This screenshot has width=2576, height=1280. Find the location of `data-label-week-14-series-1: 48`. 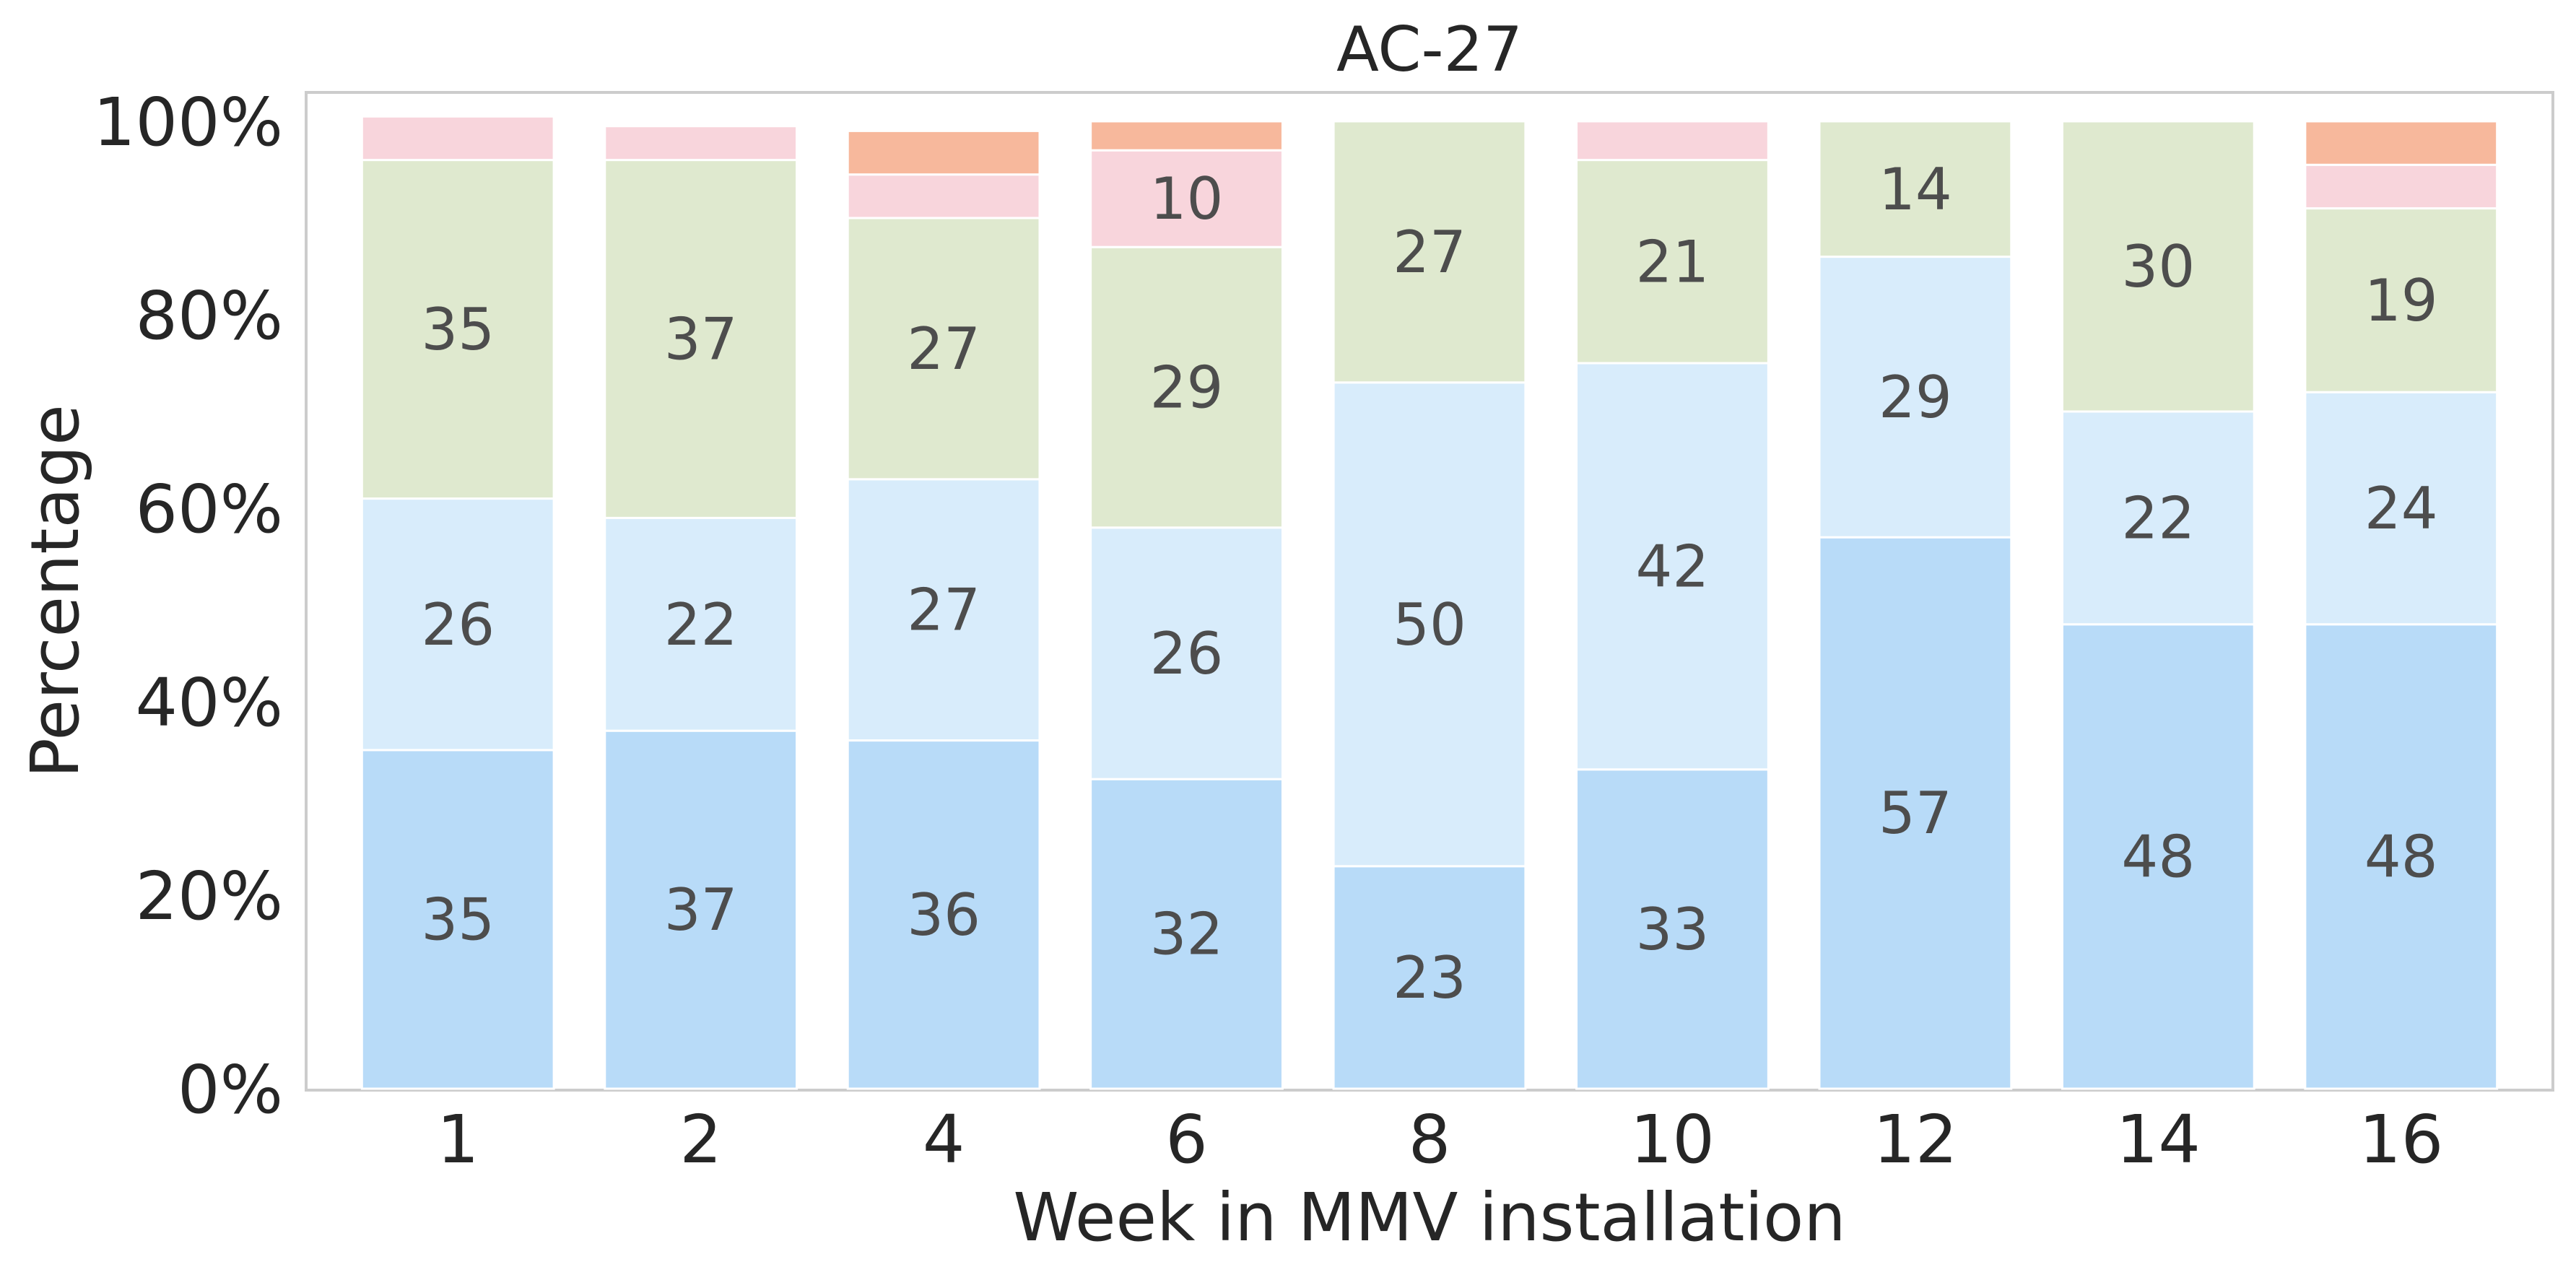

data-label-week-14-series-1: 48 is located at coordinates (2158, 856).